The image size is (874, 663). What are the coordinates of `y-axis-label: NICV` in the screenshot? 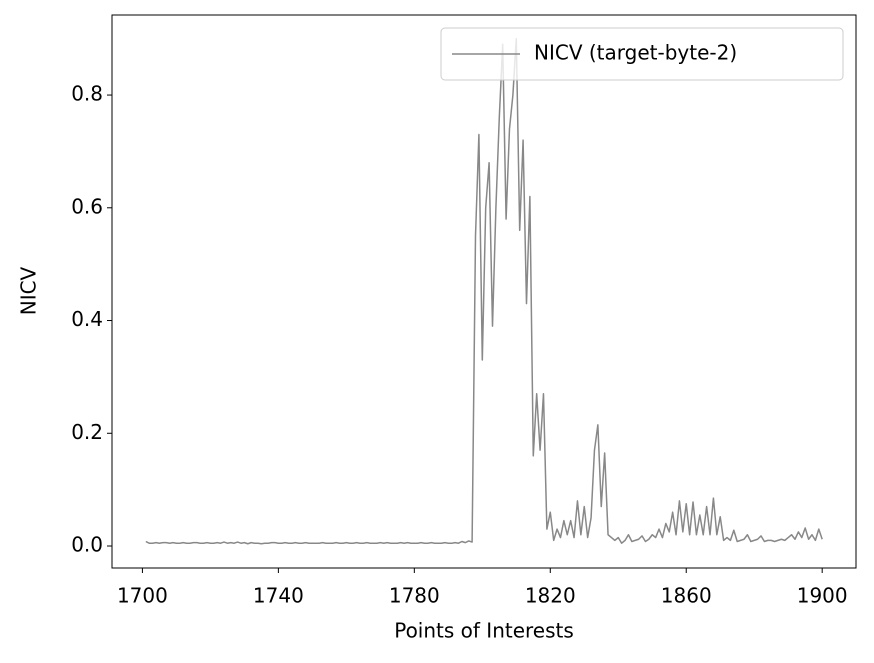 It's located at (29, 290).